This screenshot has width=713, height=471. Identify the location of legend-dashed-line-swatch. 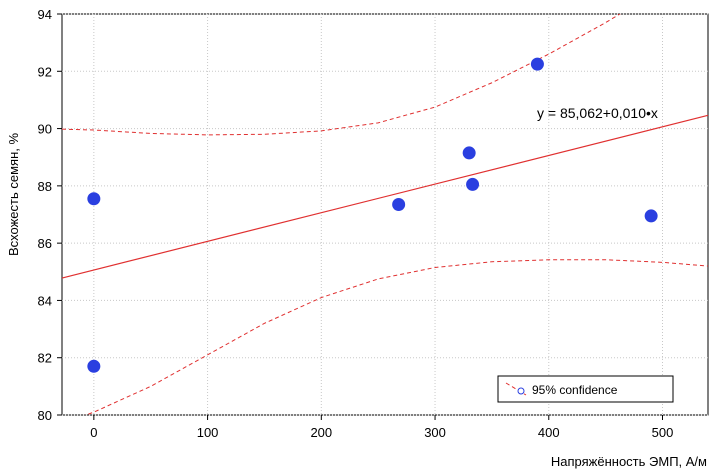
(516, 389).